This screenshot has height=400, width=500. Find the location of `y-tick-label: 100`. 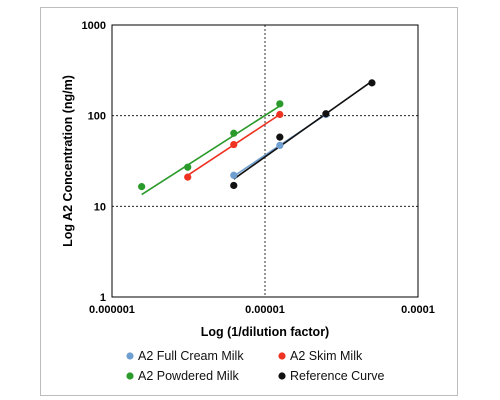

y-tick-label: 100 is located at coordinates (97, 117).